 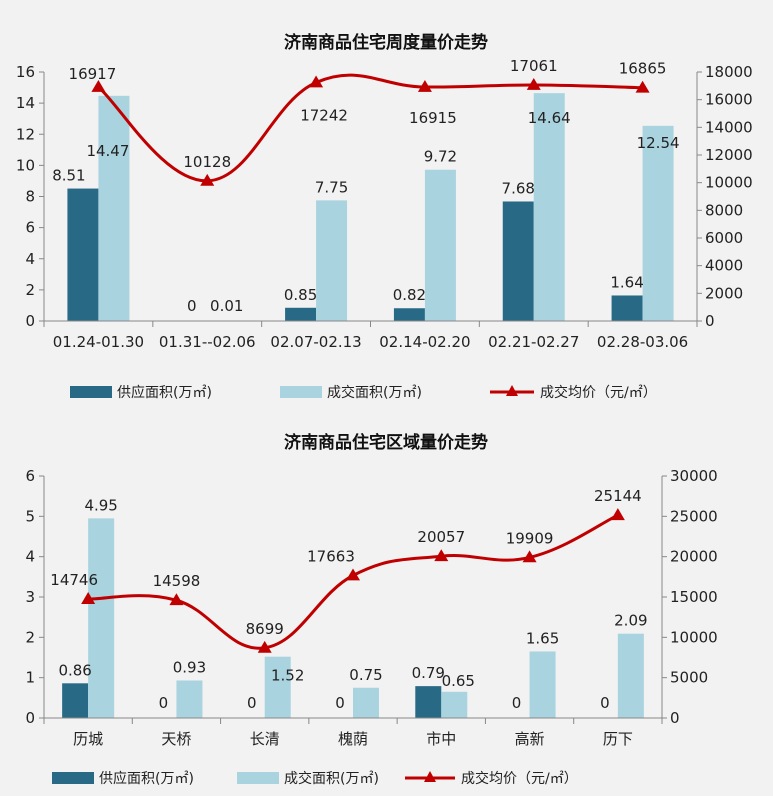 What do you see at coordinates (30, 678) in the screenshot?
I see `y-tick-label-left: 1` at bounding box center [30, 678].